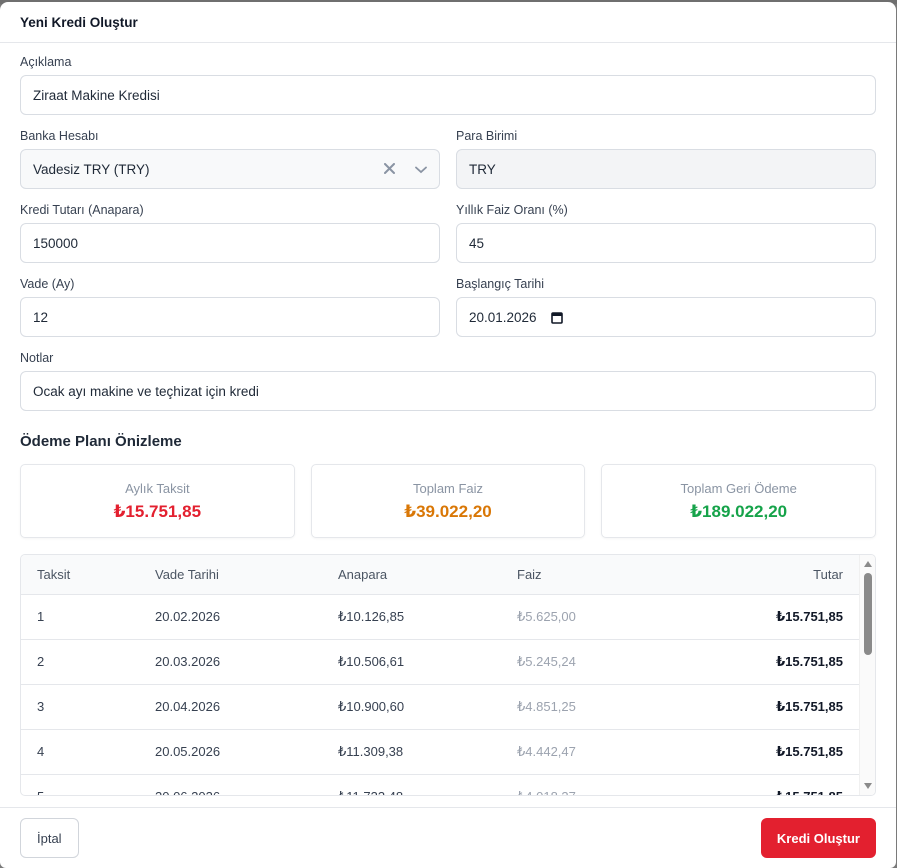 The width and height of the screenshot is (897, 868). Describe the element at coordinates (448, 95) in the screenshot. I see `description-input: Ziraat Makine Kredisi` at that location.